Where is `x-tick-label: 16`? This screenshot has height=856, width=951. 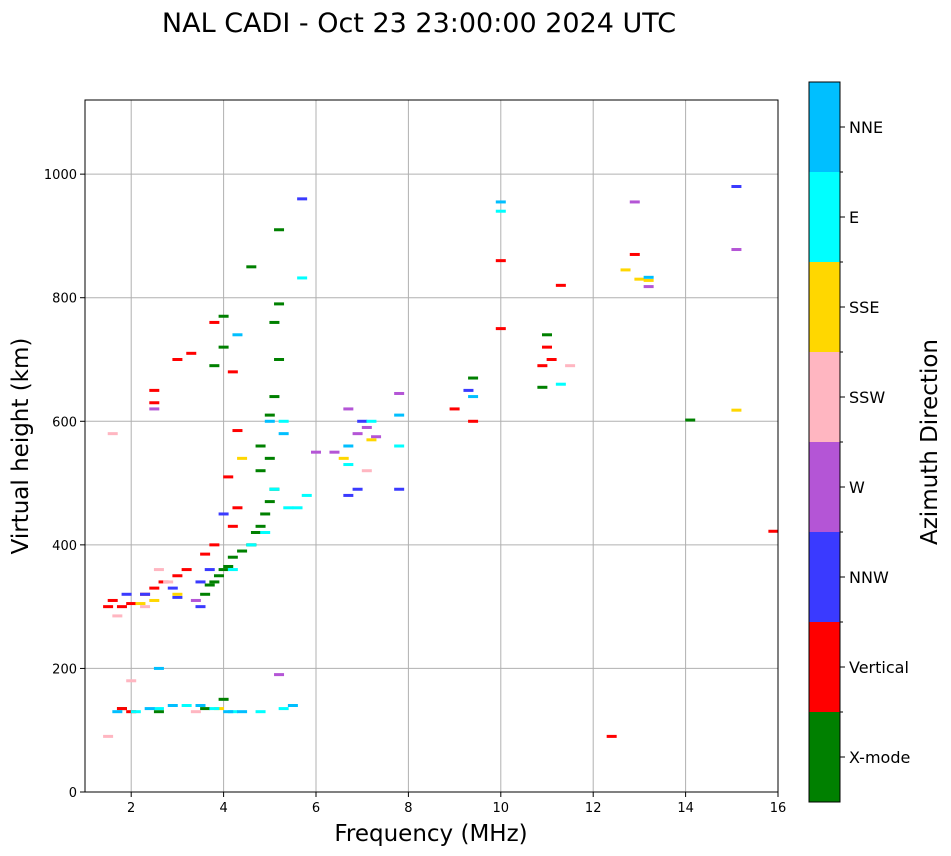 x-tick-label: 16 is located at coordinates (778, 808).